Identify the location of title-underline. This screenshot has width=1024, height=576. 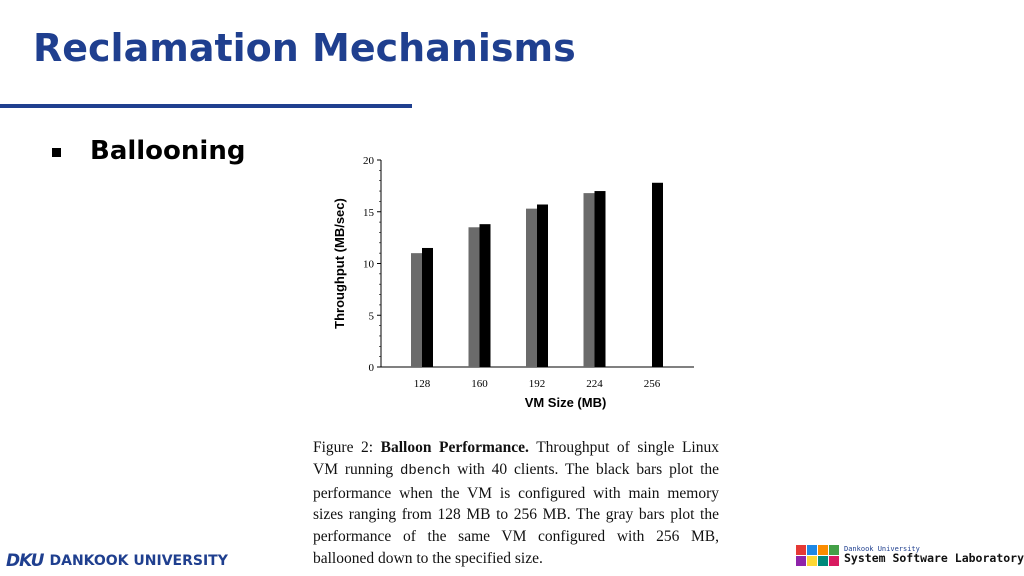
(206, 106).